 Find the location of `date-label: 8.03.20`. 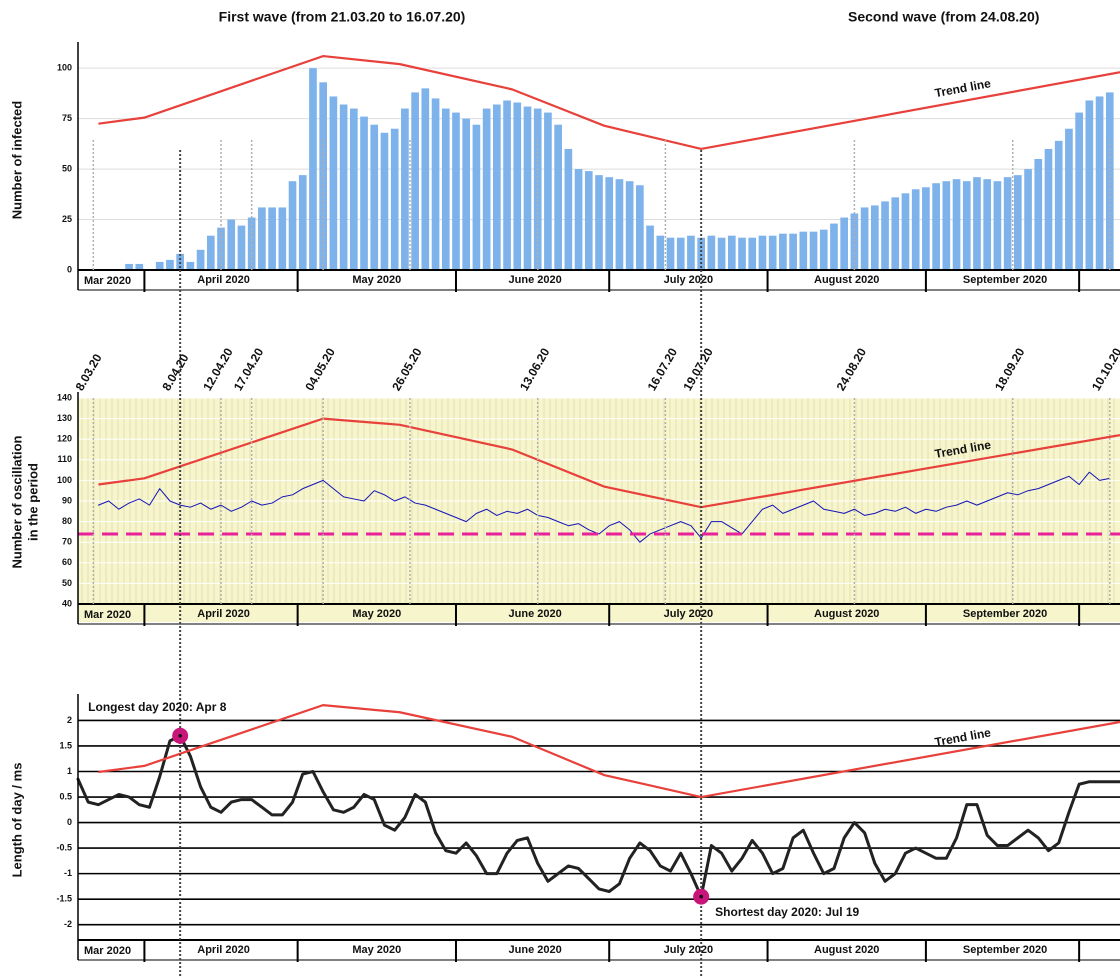

date-label: 8.03.20 is located at coordinates (89, 372).